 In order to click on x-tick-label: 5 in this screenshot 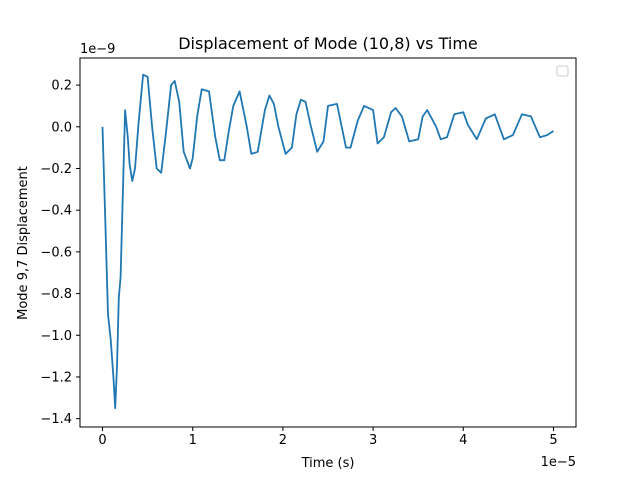, I will do `click(553, 440)`.